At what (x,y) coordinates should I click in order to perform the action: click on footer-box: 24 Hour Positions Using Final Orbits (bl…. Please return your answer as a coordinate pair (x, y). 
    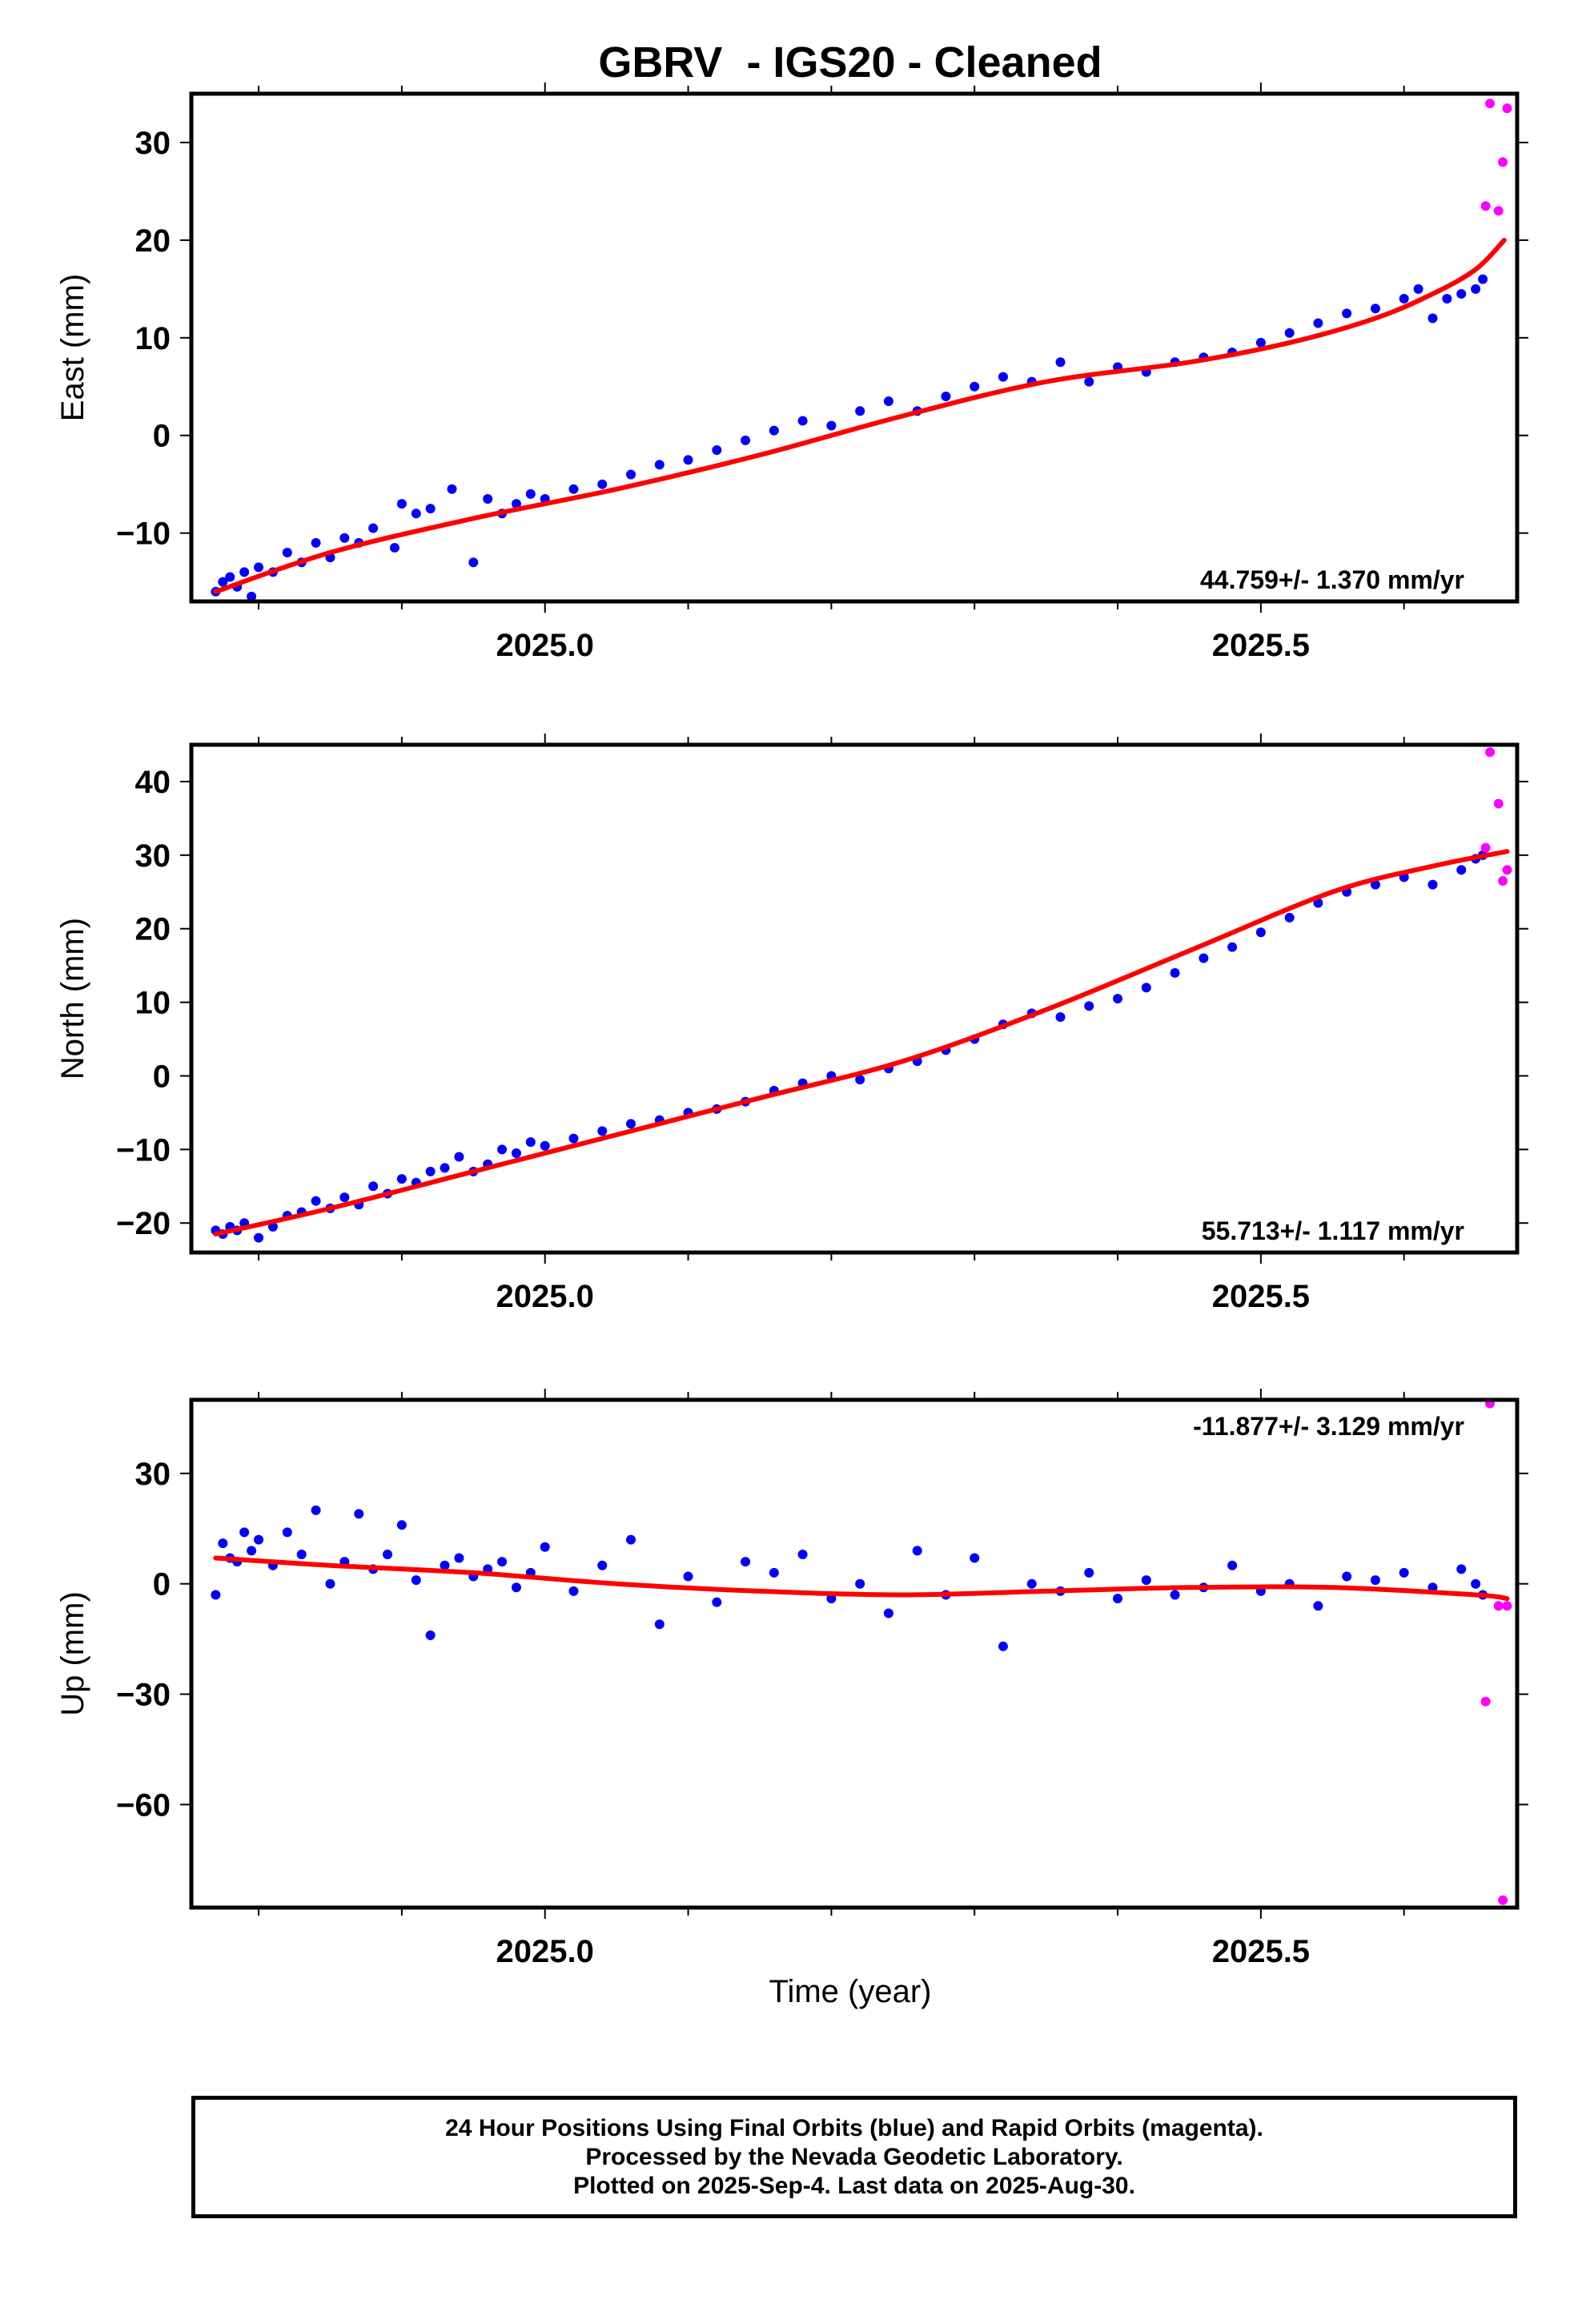
    Looking at the image, I should click on (854, 2157).